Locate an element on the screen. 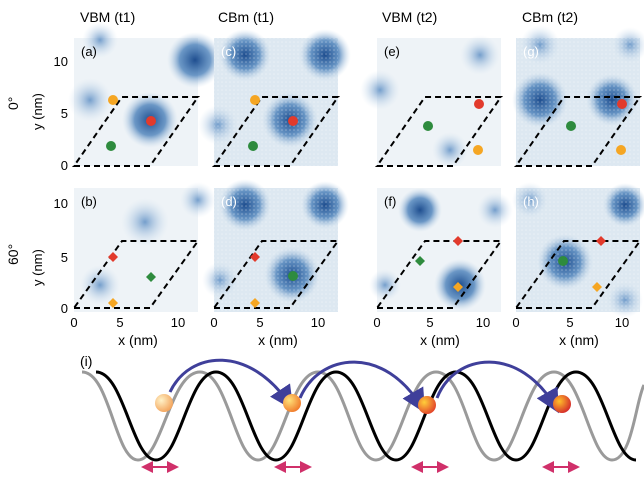  panel-e: (e) is located at coordinates (431, 101).